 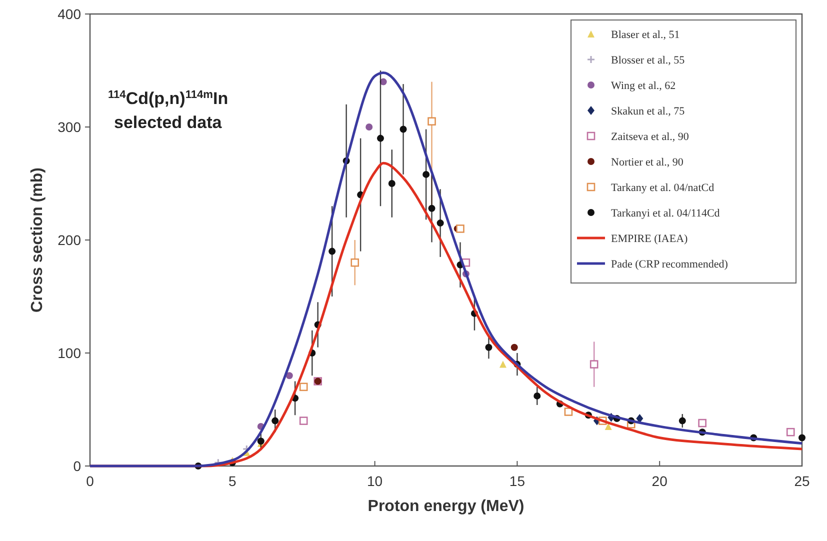 What do you see at coordinates (643, 86) in the screenshot?
I see `legend-label: Wing et al., 62` at bounding box center [643, 86].